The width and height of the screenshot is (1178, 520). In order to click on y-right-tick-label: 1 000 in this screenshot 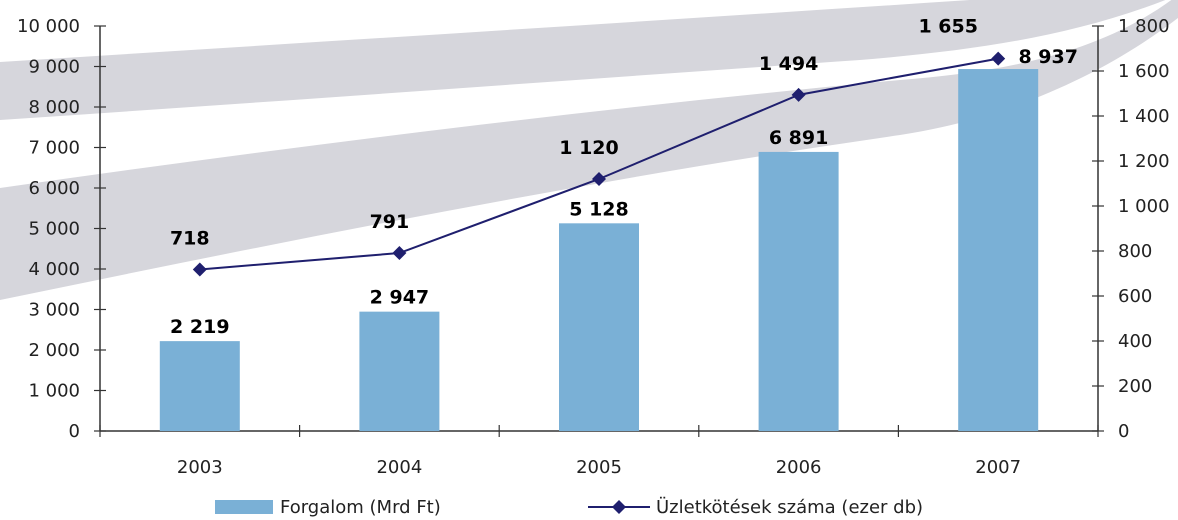, I will do `click(1144, 206)`.